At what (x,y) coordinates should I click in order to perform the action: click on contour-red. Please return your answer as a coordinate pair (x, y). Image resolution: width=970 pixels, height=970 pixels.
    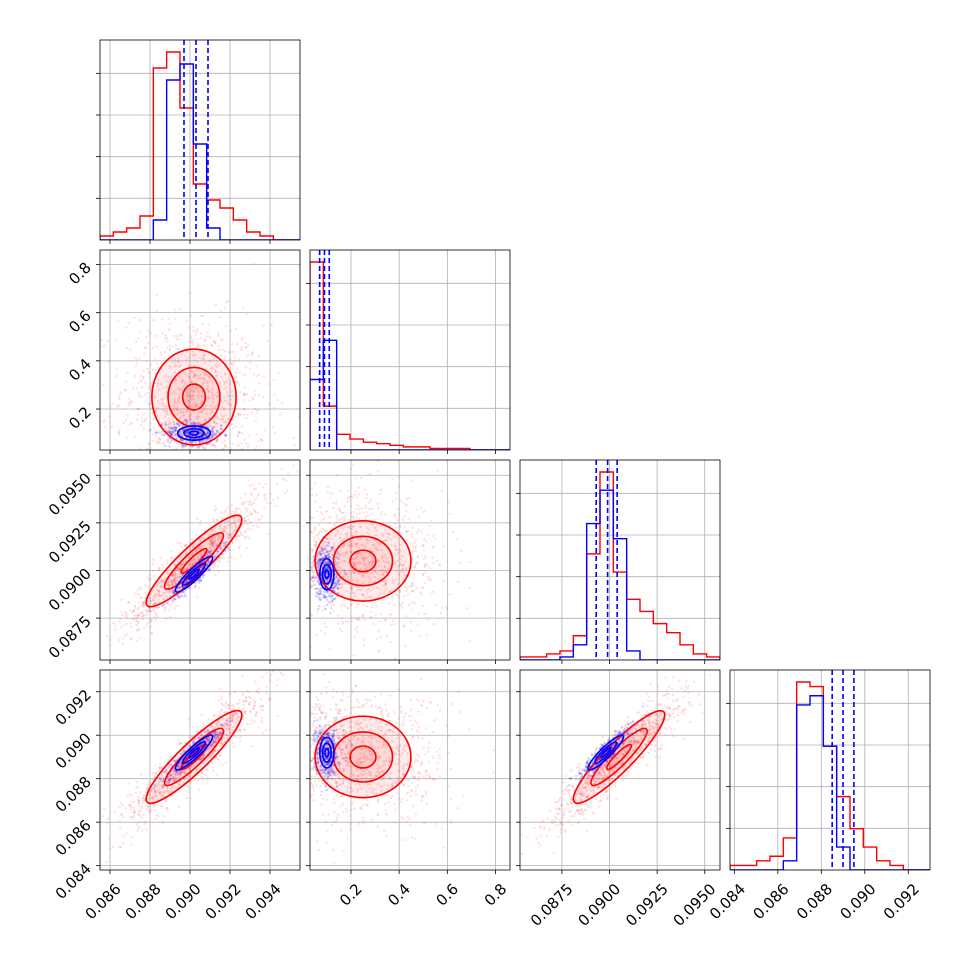
    Looking at the image, I should click on (363, 561).